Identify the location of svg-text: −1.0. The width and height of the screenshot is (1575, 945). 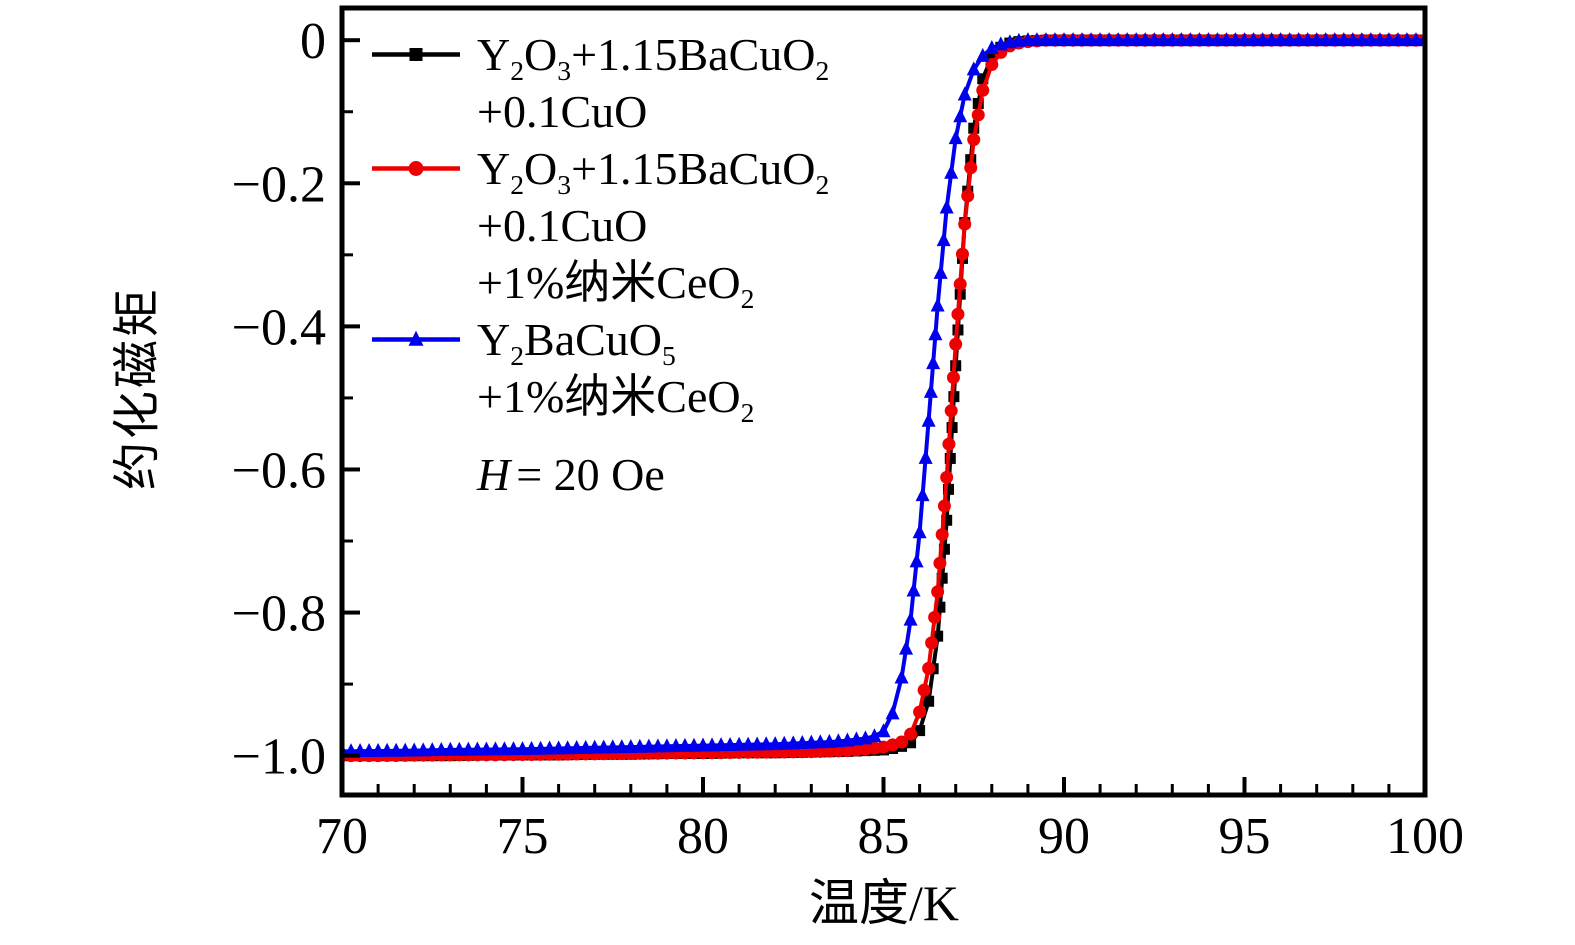
(279, 757).